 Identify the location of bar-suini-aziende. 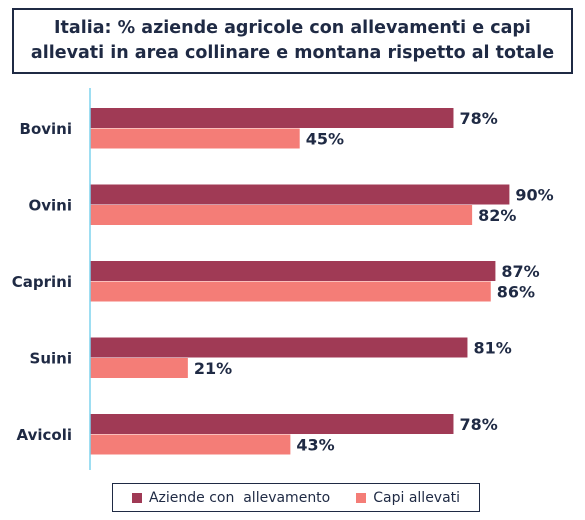
(279, 347).